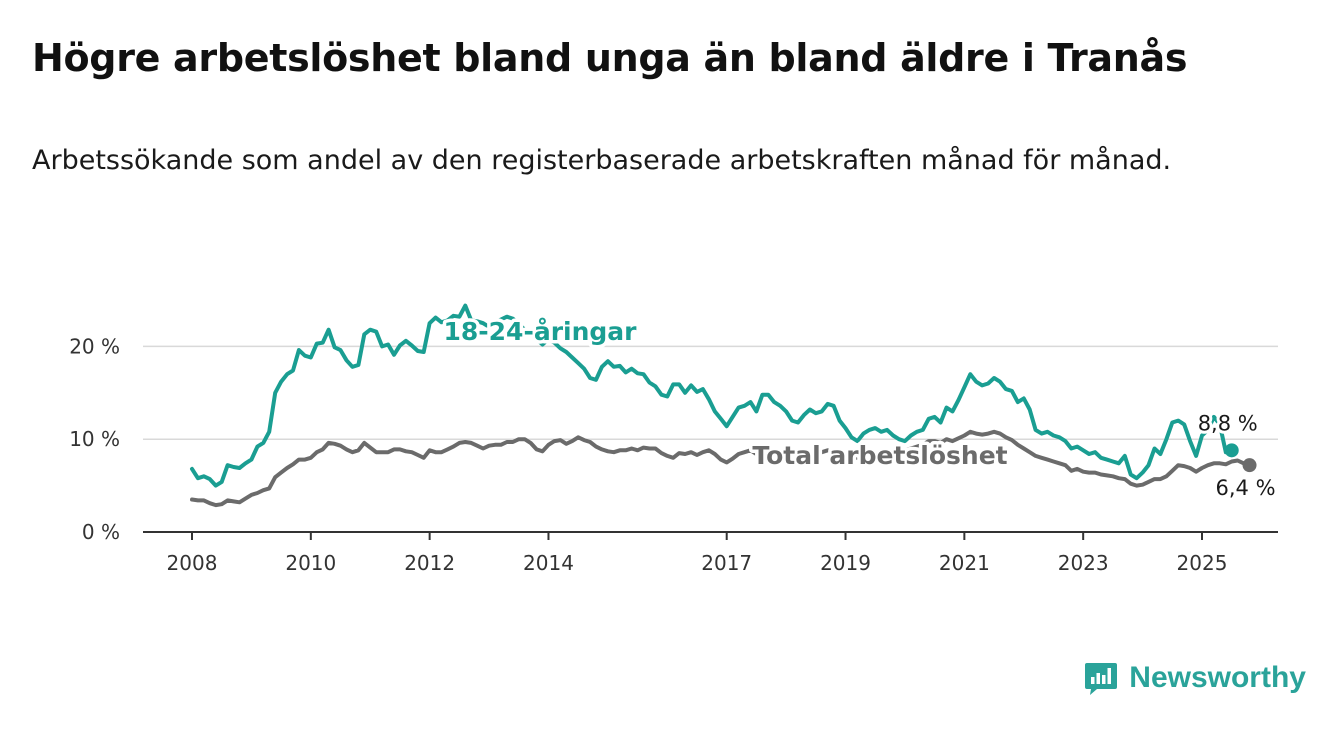 Image resolution: width=1340 pixels, height=734 pixels. I want to click on series-end-value-label: 8,8 %, so click(1228, 423).